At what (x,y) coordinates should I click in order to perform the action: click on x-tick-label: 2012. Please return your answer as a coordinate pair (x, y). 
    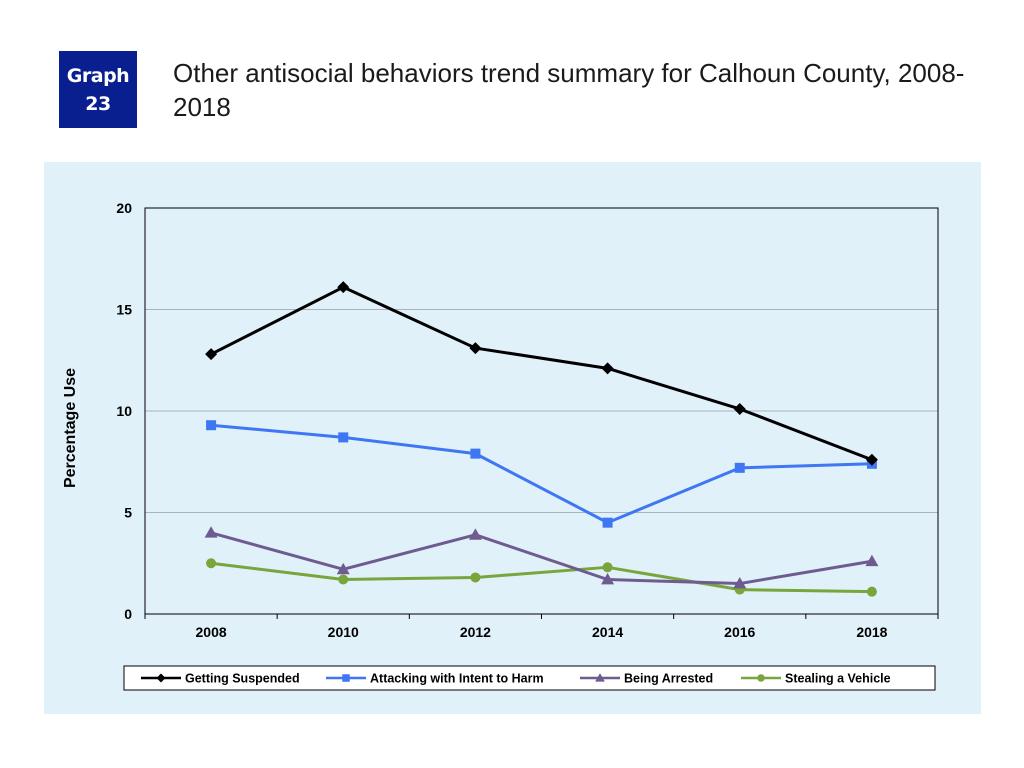
    Looking at the image, I should click on (475, 632).